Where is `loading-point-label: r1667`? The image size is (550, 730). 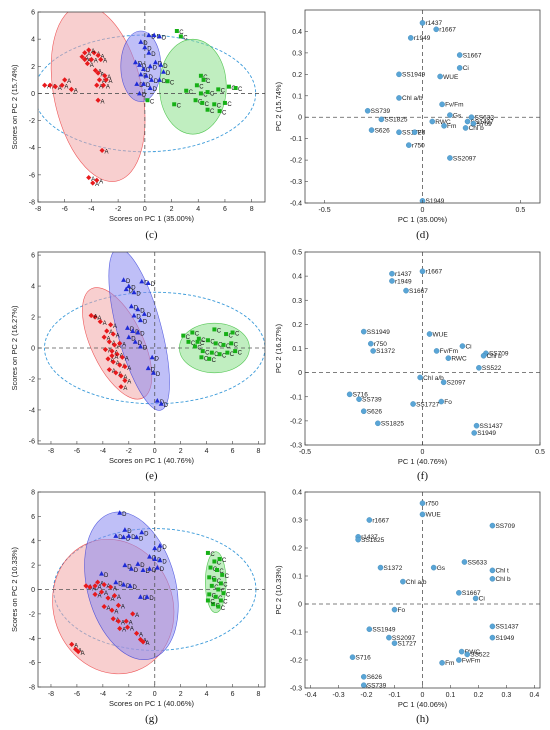
loading-point-label: r1667 is located at coordinates (447, 30).